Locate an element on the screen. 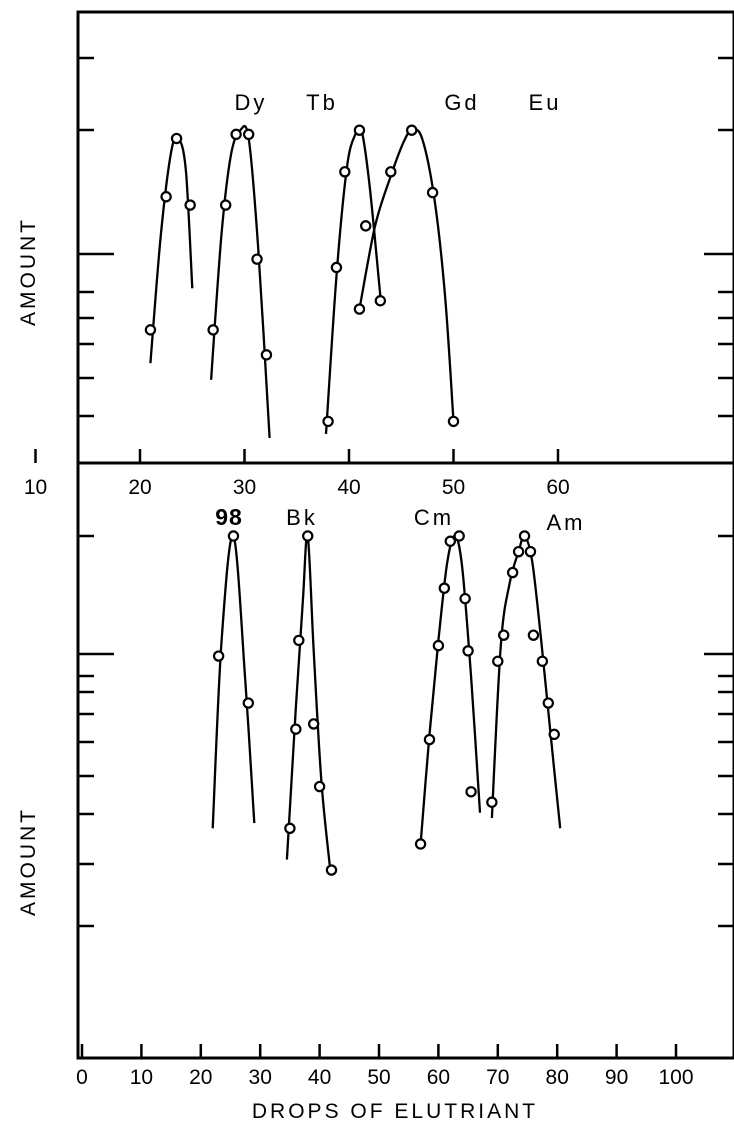 This screenshot has width=734, height=1136. x-axis-label: DROPS OF ELUTRIANT is located at coordinates (395, 1111).